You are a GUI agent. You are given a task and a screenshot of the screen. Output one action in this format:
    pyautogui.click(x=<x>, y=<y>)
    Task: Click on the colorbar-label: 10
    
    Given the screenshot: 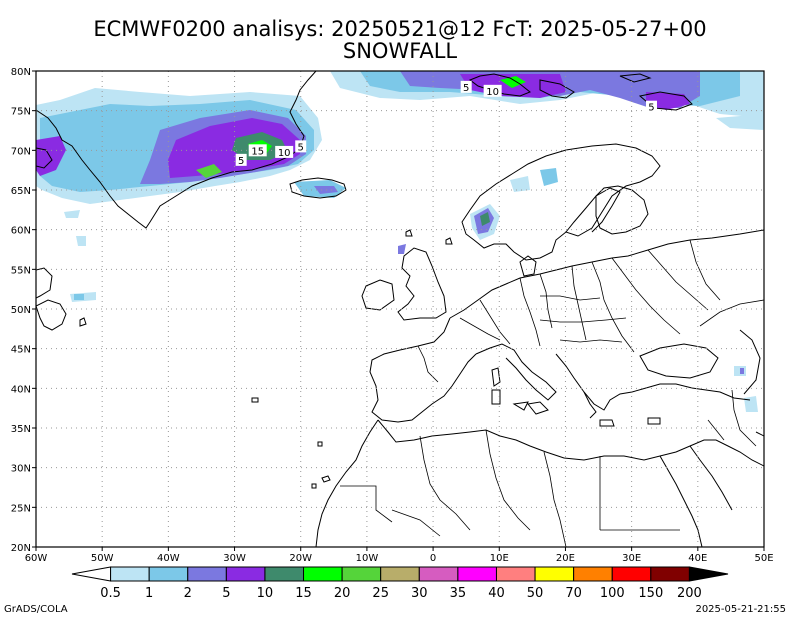 What is the action you would take?
    pyautogui.click(x=265, y=593)
    